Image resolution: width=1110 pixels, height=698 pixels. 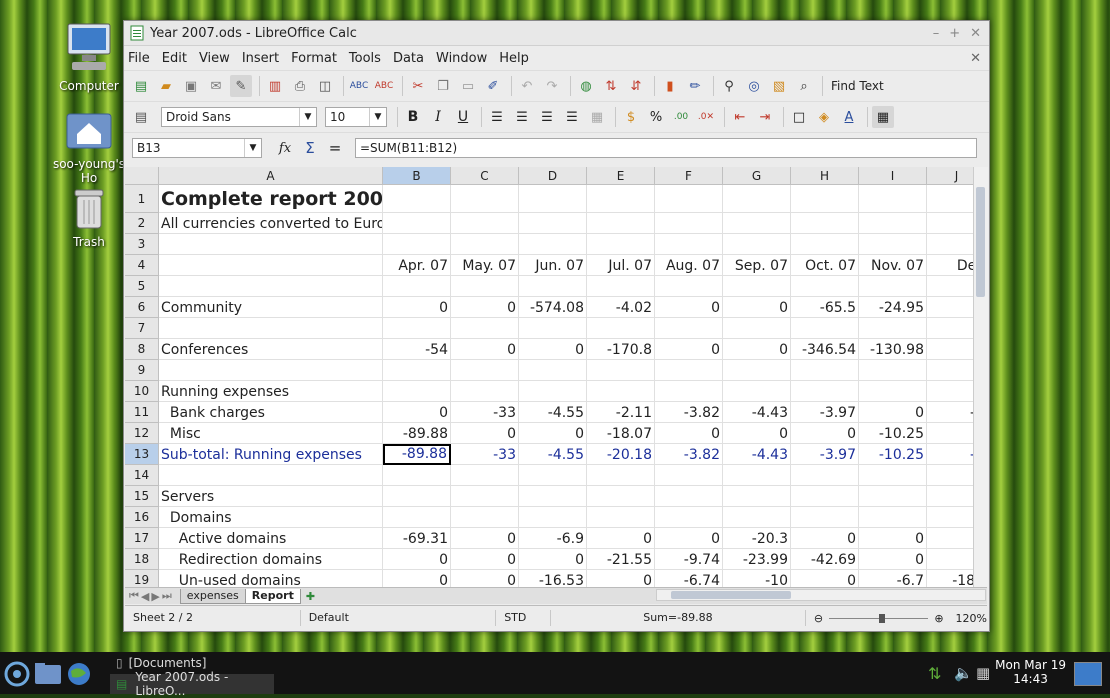 I want to click on cell-value: Nov. 07, so click(x=893, y=265).